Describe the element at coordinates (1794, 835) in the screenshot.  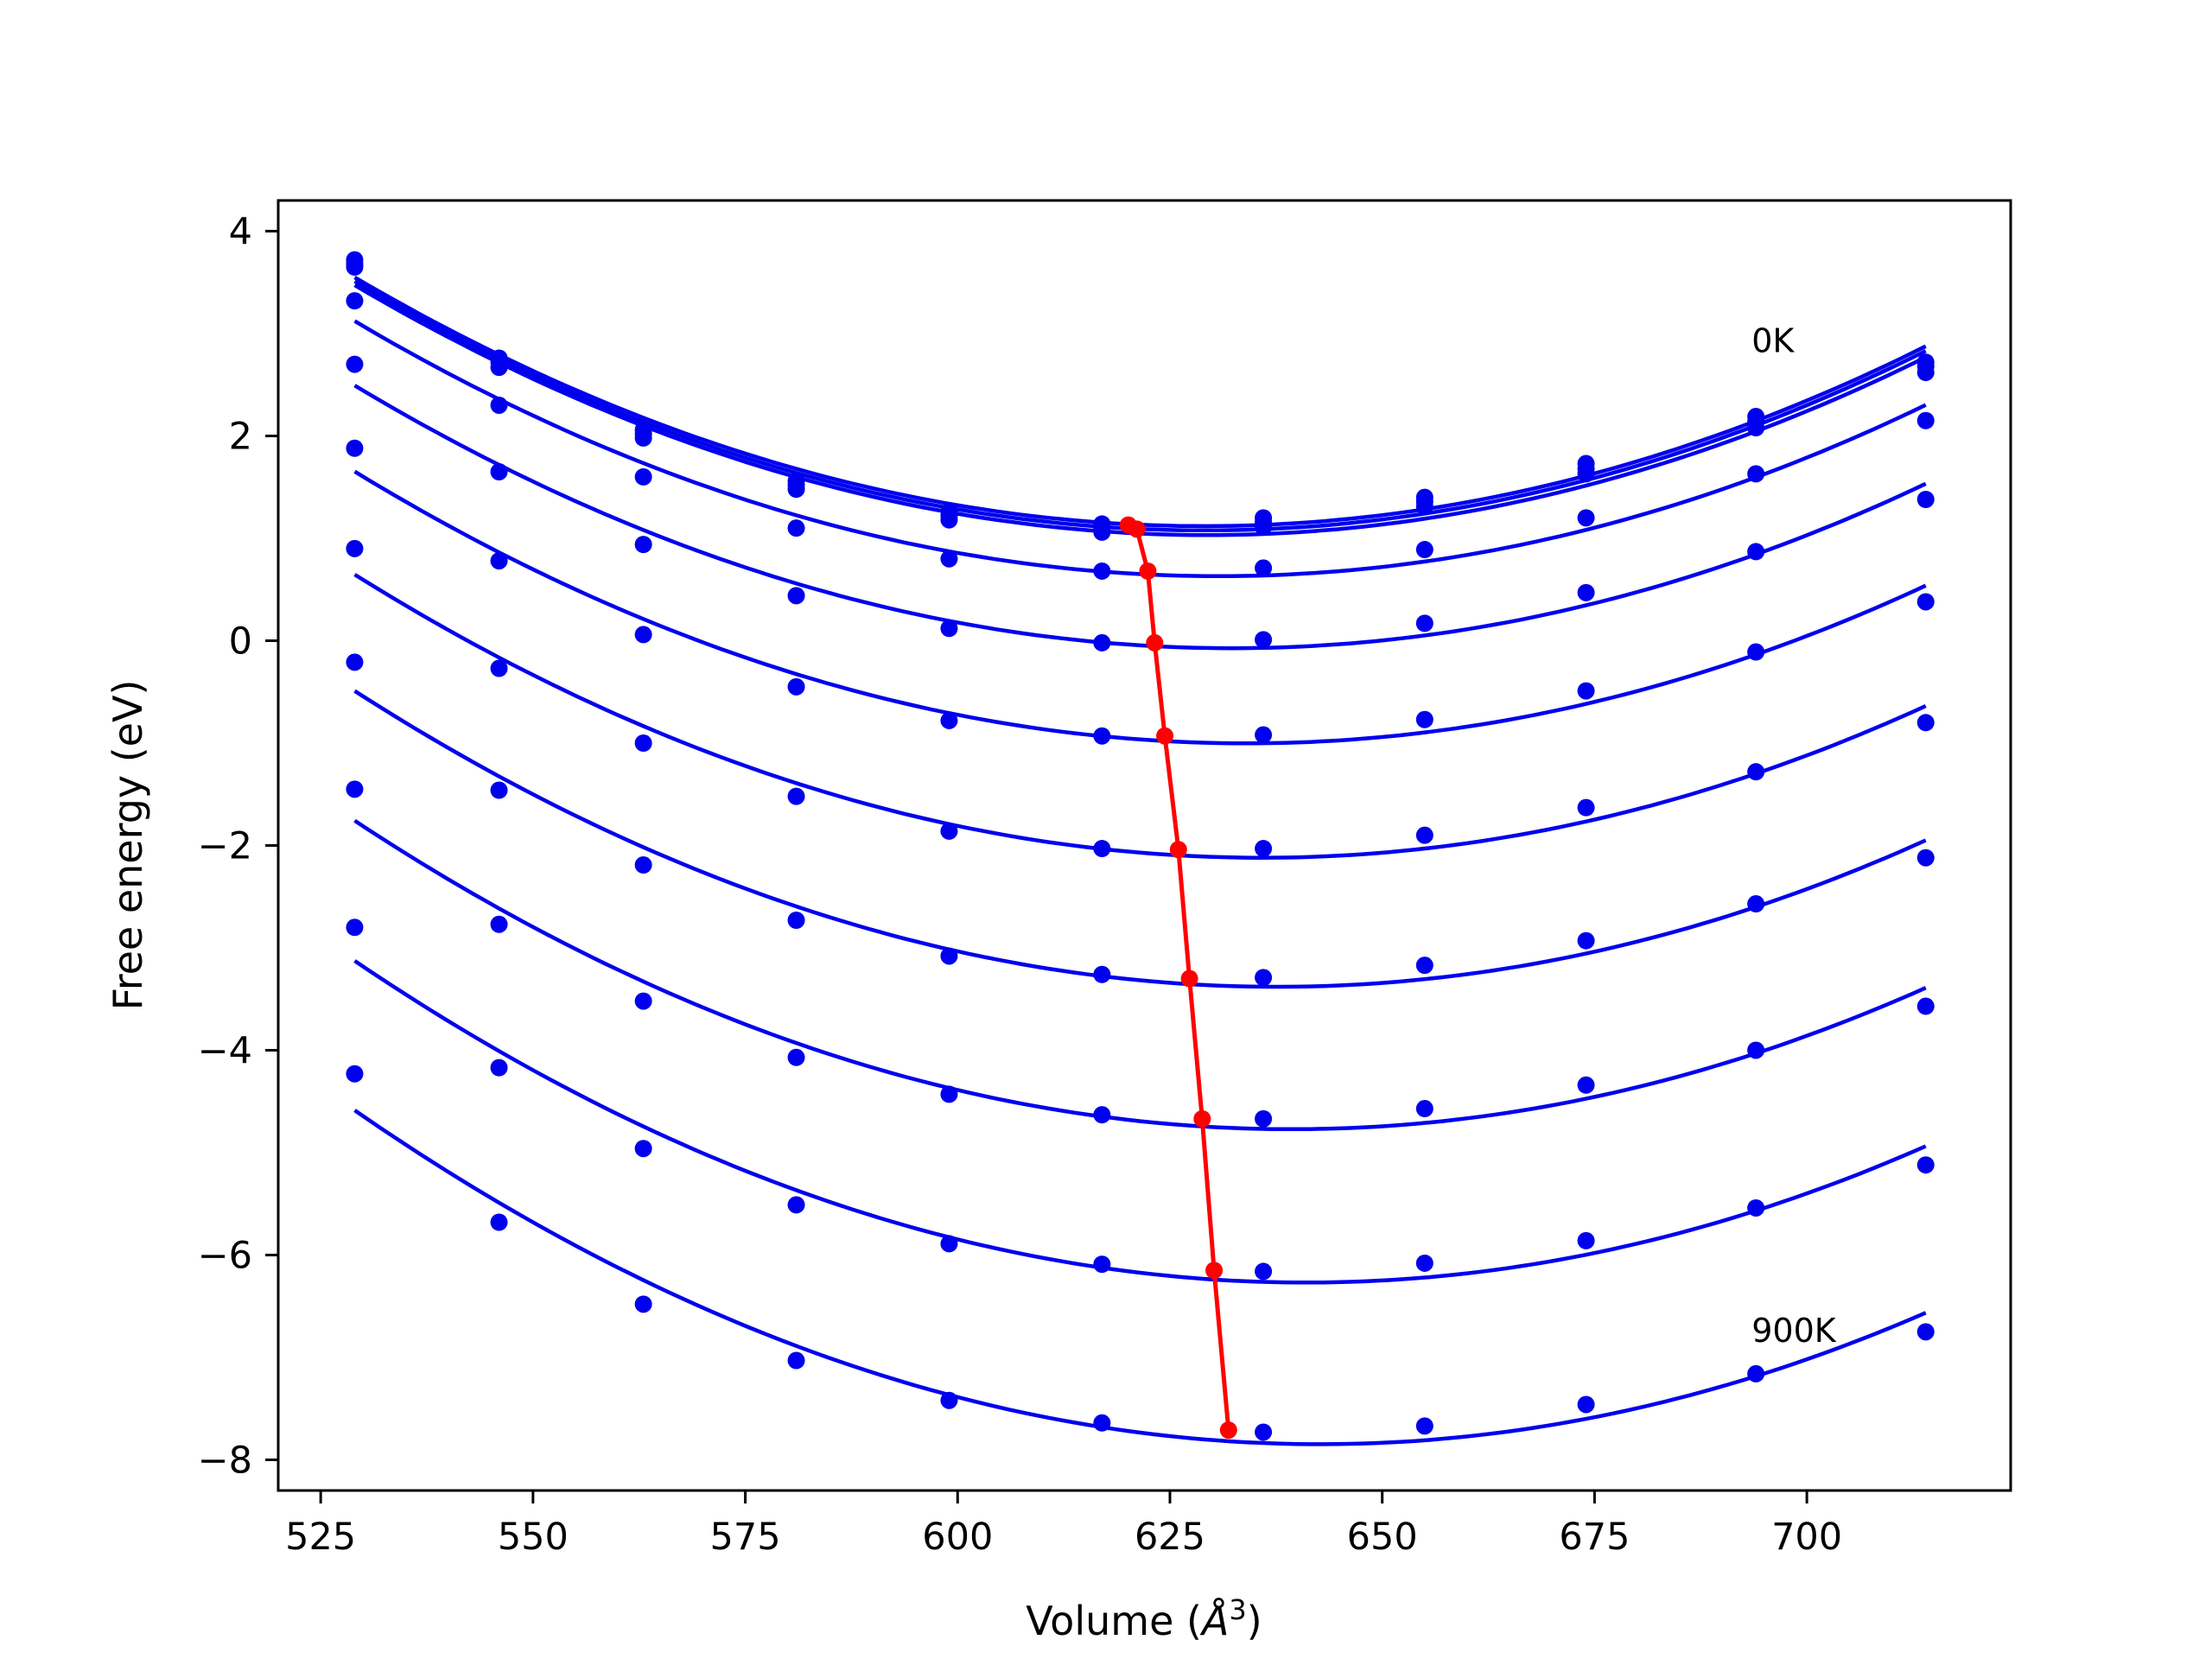
I see `annotations: 0K 900K` at that location.